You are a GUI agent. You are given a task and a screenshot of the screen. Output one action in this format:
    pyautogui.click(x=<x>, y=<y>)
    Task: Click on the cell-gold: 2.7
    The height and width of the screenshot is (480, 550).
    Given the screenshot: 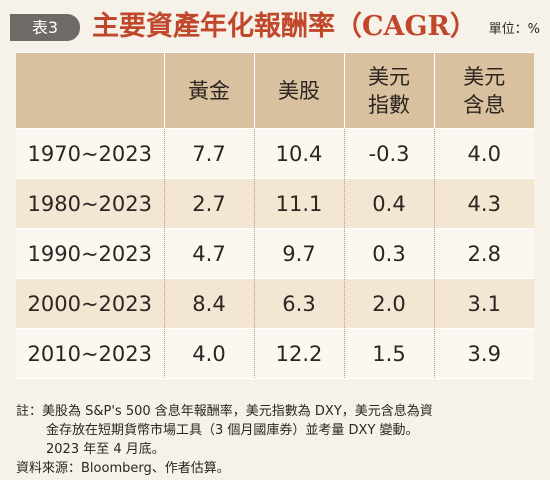 What is the action you would take?
    pyautogui.click(x=208, y=203)
    